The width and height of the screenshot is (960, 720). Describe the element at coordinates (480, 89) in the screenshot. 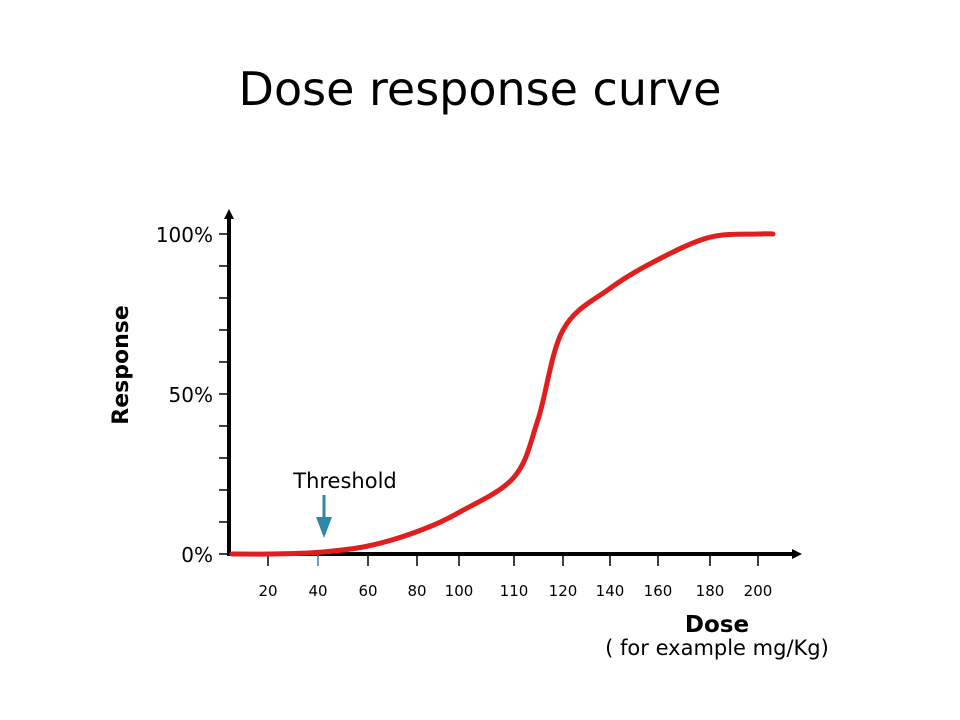

I see `slide-title: Dose response curve` at that location.